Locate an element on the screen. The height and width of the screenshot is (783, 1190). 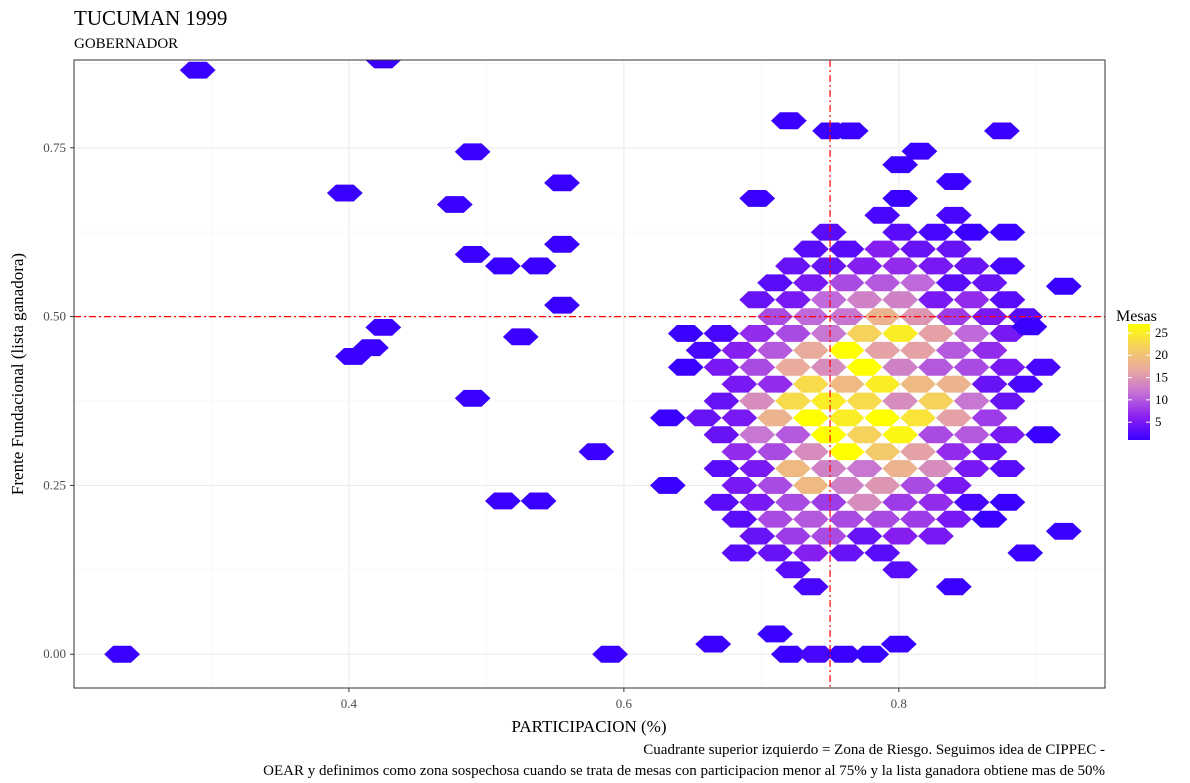
legend-tick-label: 15 is located at coordinates (1161, 377).